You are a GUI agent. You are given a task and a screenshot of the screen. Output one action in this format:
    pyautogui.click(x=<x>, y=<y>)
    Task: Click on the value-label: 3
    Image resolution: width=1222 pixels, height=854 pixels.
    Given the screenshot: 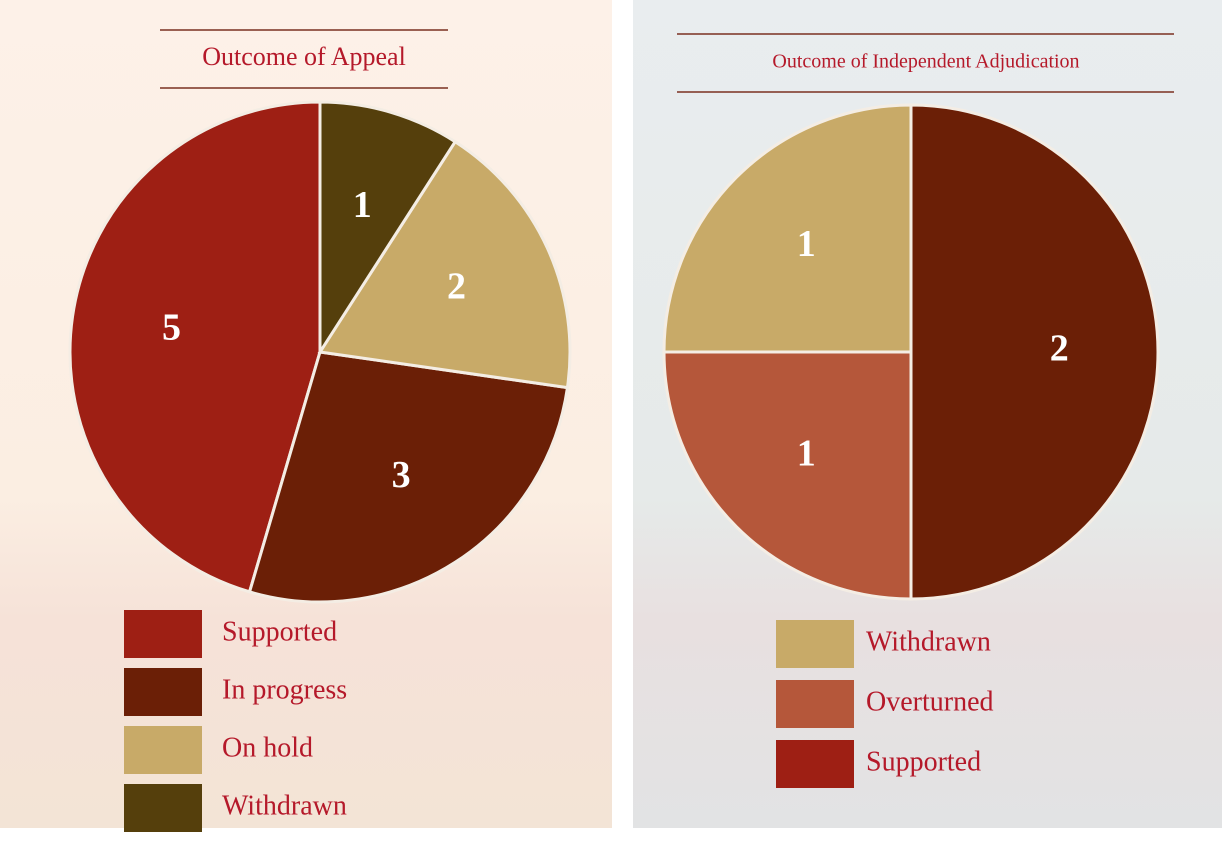 What is the action you would take?
    pyautogui.click(x=401, y=475)
    